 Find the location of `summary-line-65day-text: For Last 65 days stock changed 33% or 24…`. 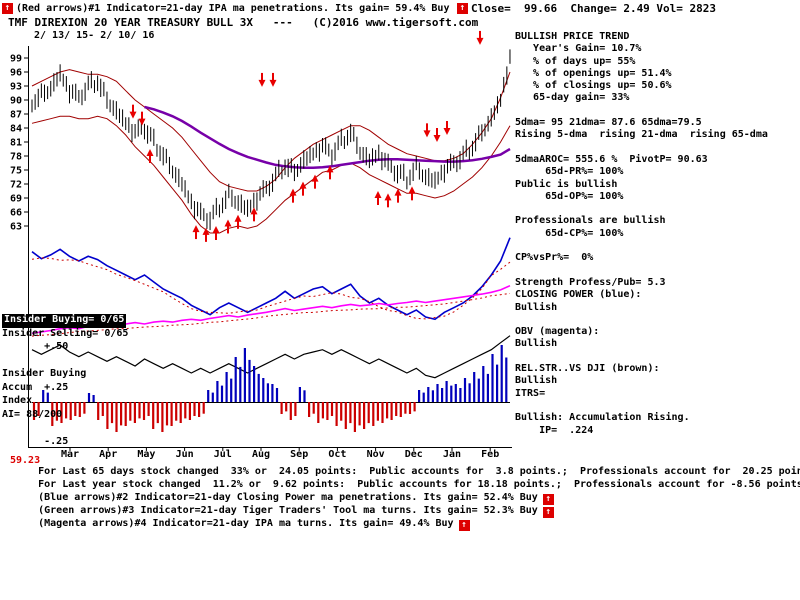

summary-line-65day-text: For Last 65 days stock changed 33% or 24… is located at coordinates (419, 471).